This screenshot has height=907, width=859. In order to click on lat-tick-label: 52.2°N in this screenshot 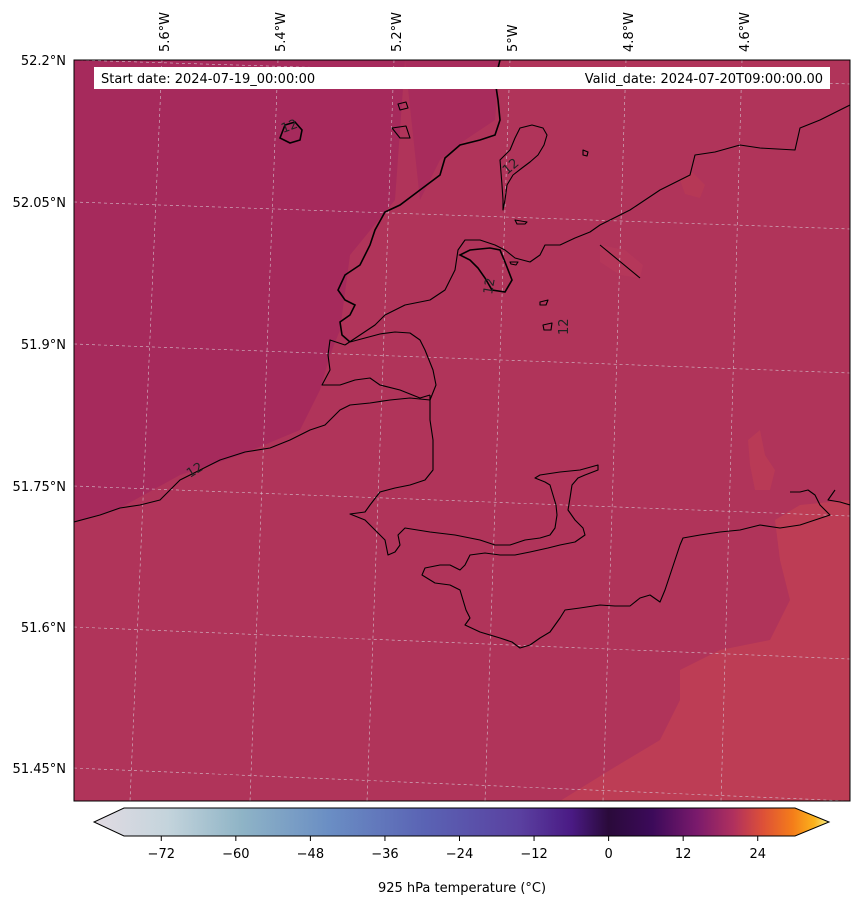, I will do `click(43, 61)`.